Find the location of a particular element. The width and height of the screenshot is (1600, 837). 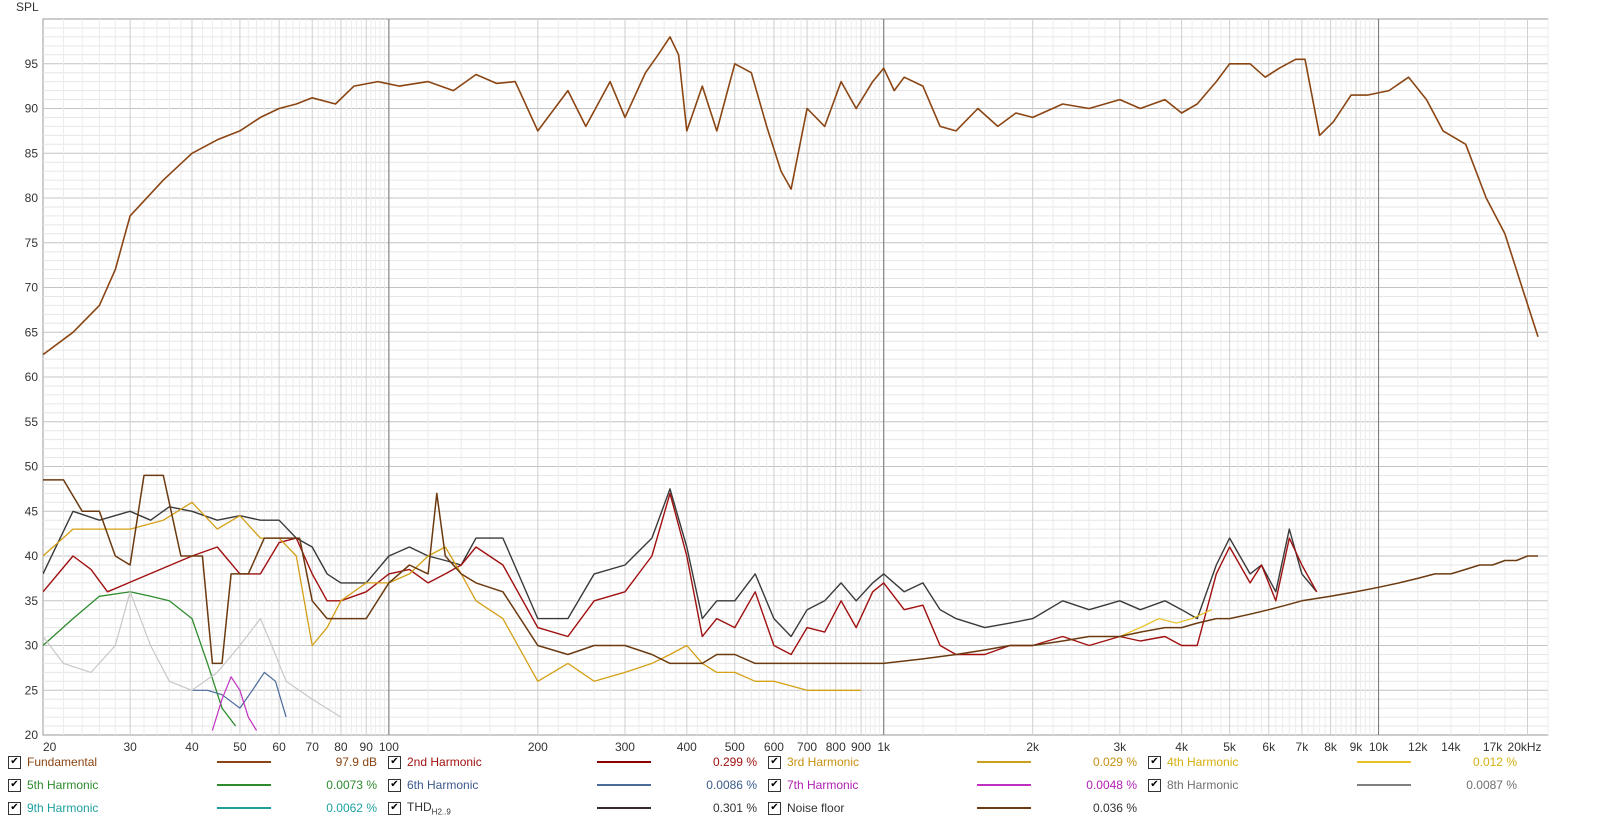

legend-value: 0.029 % is located at coordinates (1114, 762).